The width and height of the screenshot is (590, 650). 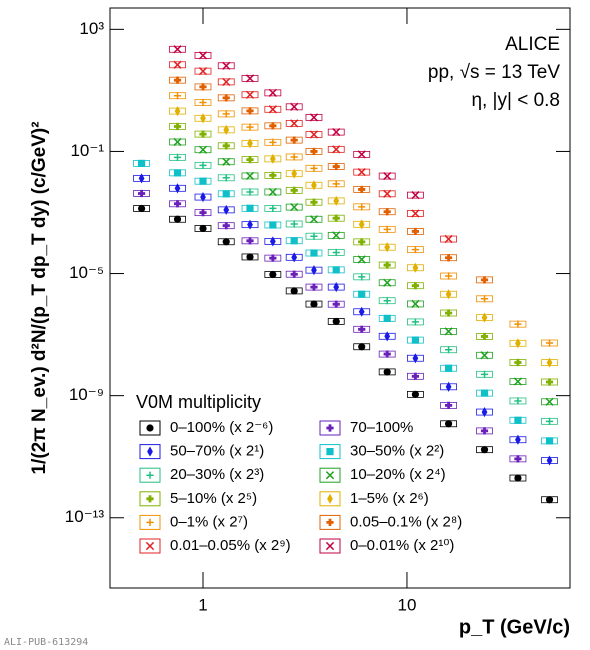 I want to click on legend-title: V0M multiplicity, so click(x=198, y=402).